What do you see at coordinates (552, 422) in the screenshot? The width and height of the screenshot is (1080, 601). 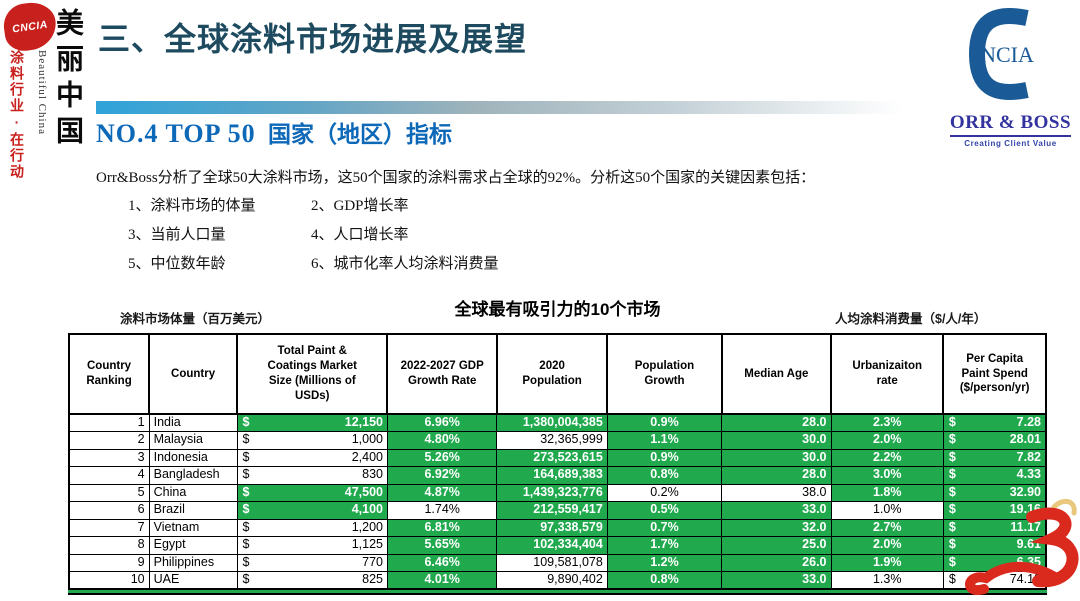 I see `table-cell: 1,380,004,385` at bounding box center [552, 422].